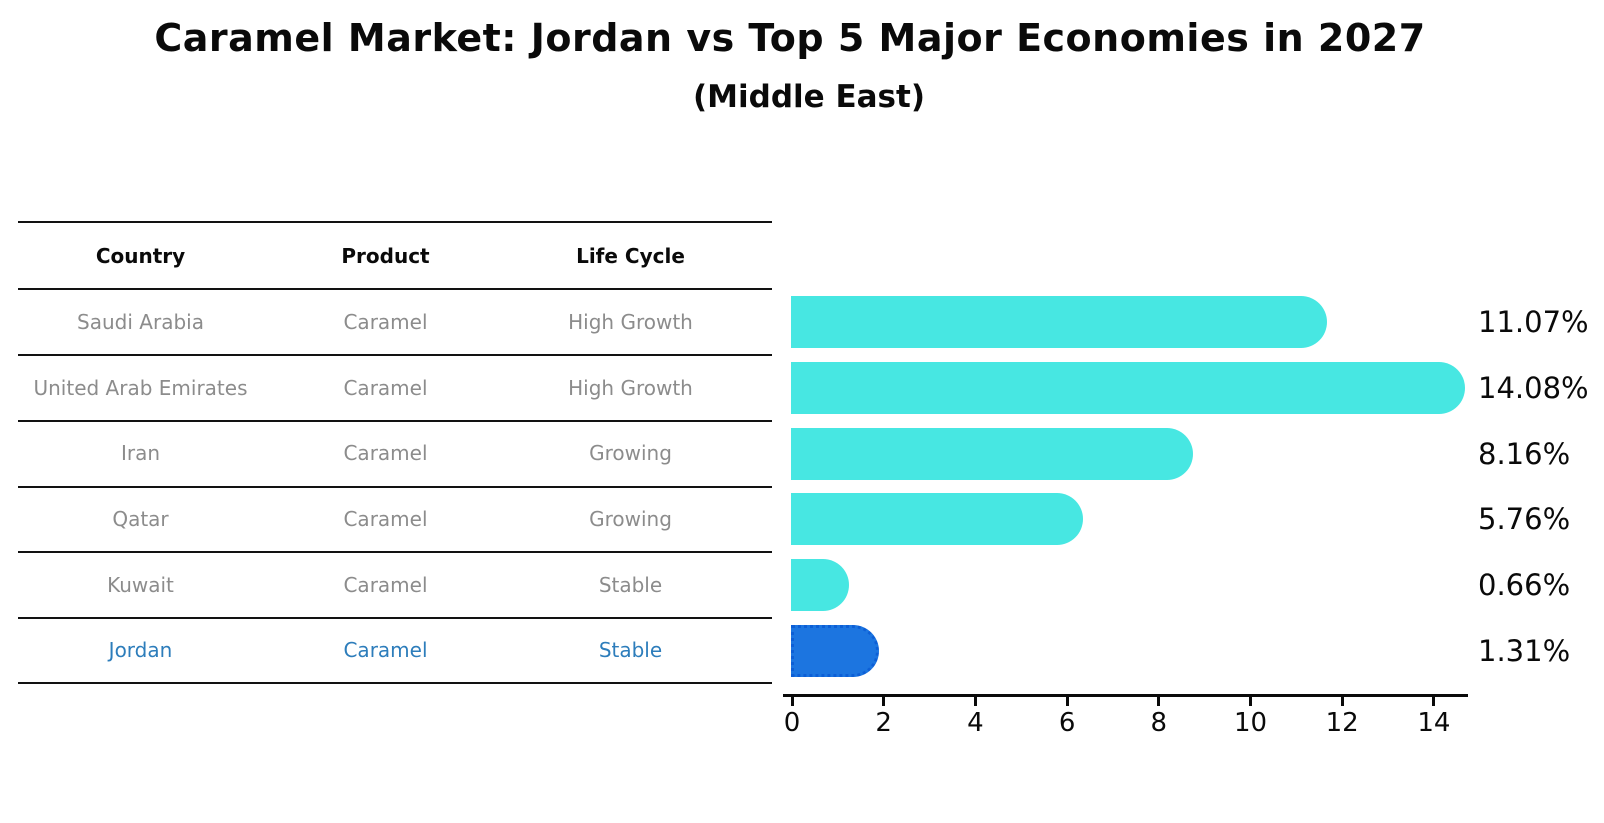  Describe the element at coordinates (1128, 388) in the screenshot. I see `bar-united-arab-emirates` at that location.